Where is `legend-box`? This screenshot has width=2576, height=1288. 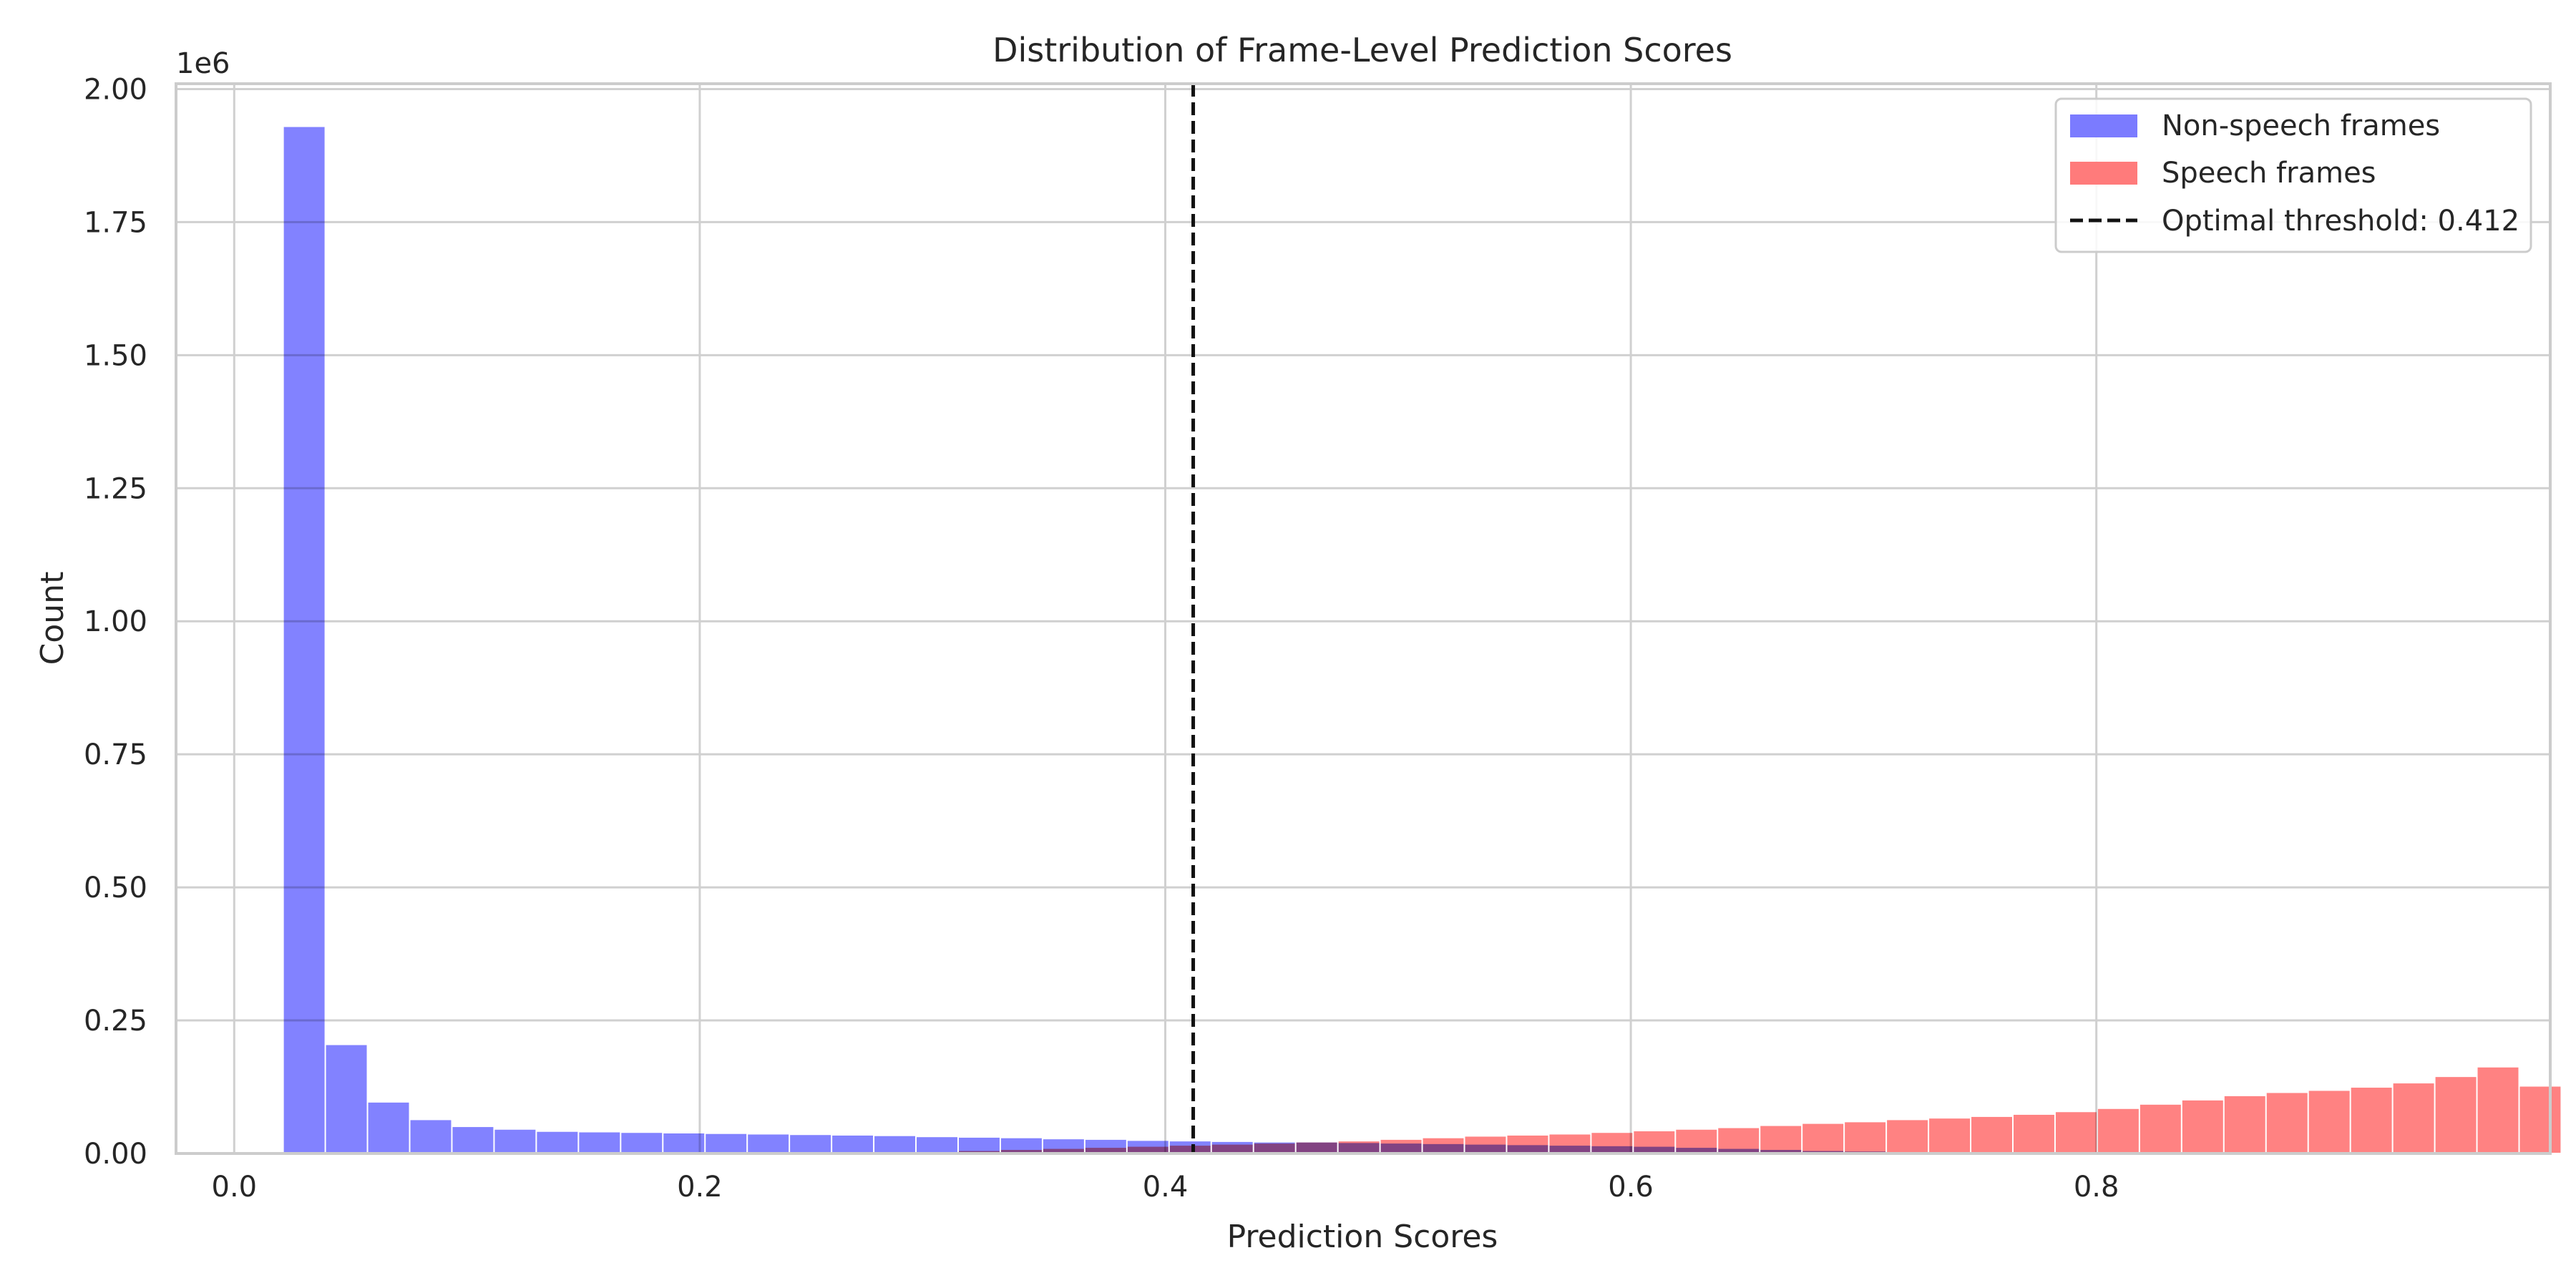 legend-box is located at coordinates (2293, 175).